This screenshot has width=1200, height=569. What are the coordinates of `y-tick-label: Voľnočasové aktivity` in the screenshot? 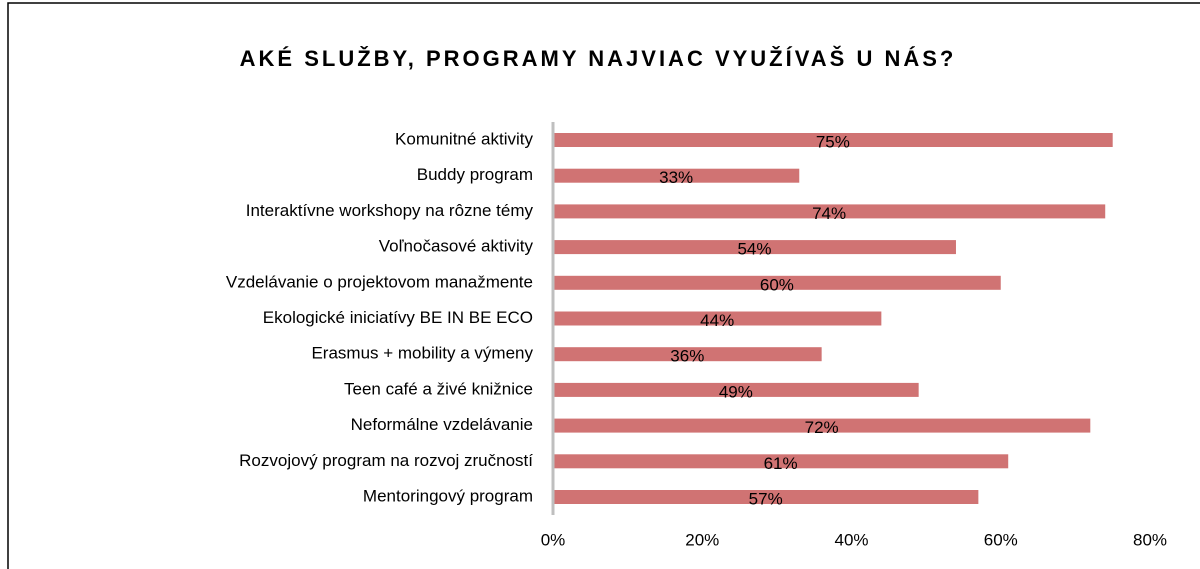 It's located at (456, 246).